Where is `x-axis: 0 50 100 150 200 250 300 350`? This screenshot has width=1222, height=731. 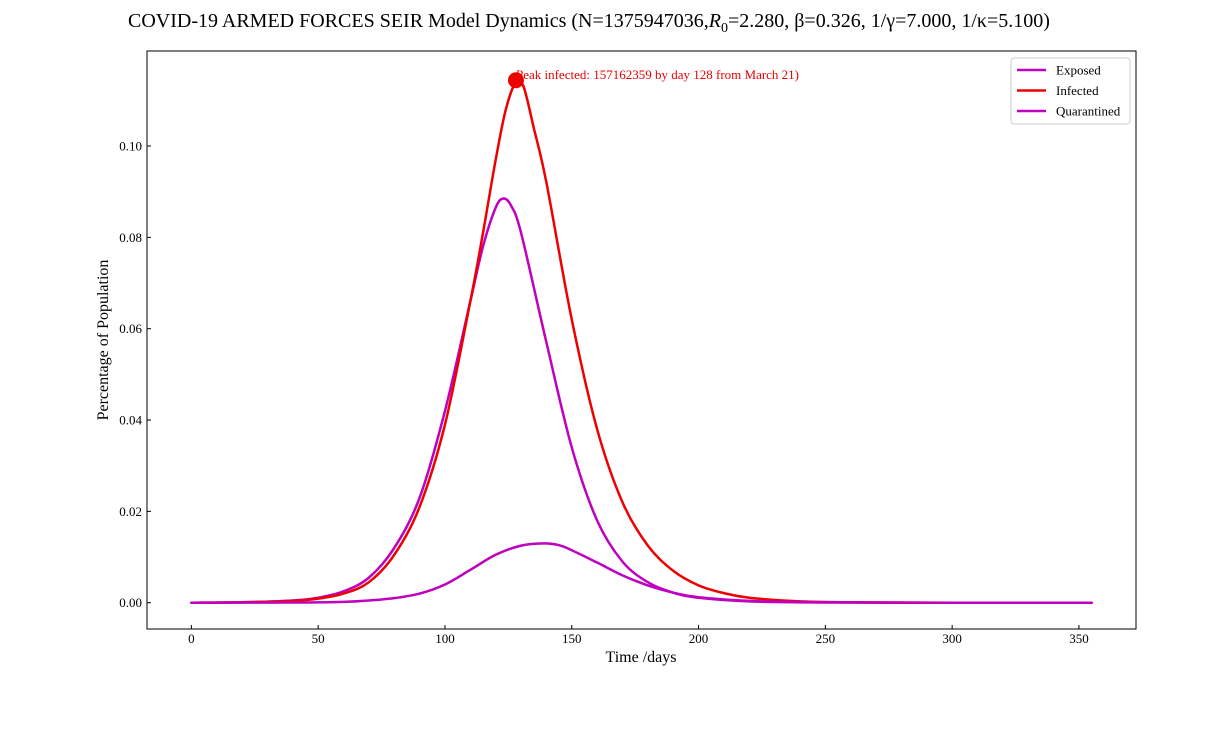
x-axis: 0 50 100 150 200 250 300 350 is located at coordinates (638, 635).